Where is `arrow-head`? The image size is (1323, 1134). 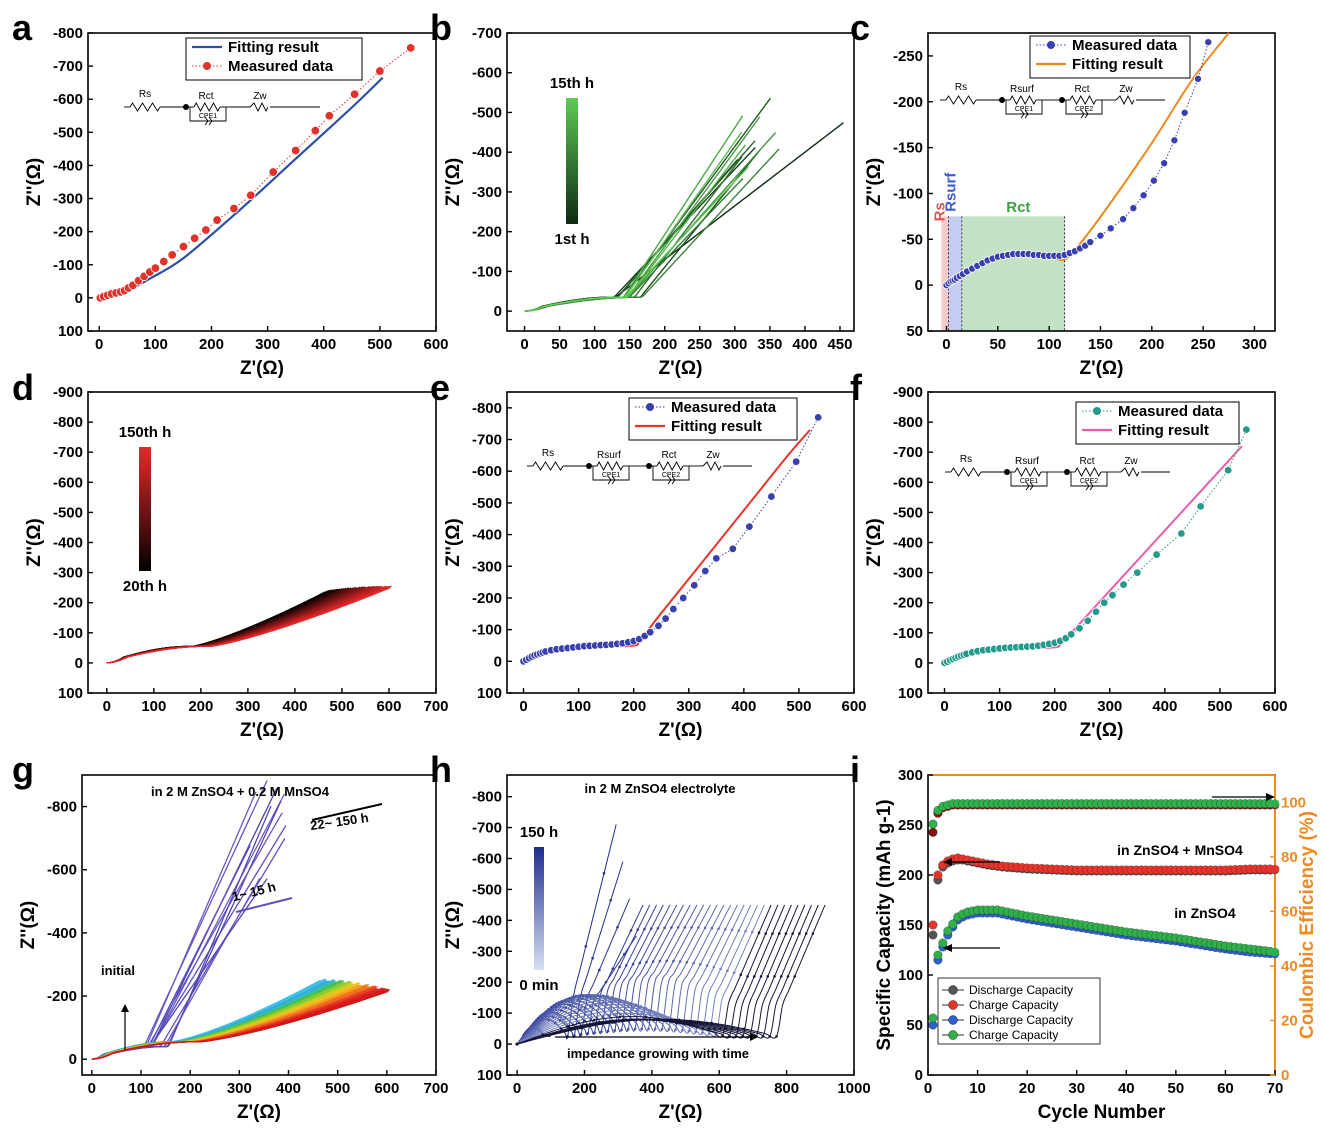
arrow-head is located at coordinates (754, 1037).